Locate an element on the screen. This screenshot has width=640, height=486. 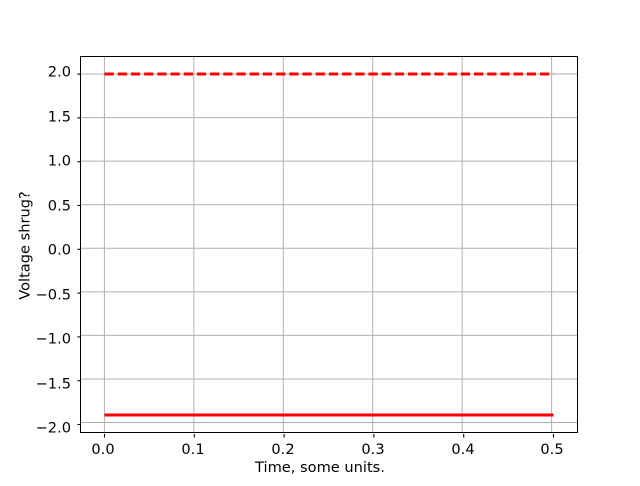
x-tick-label: 0.0 is located at coordinates (103, 449).